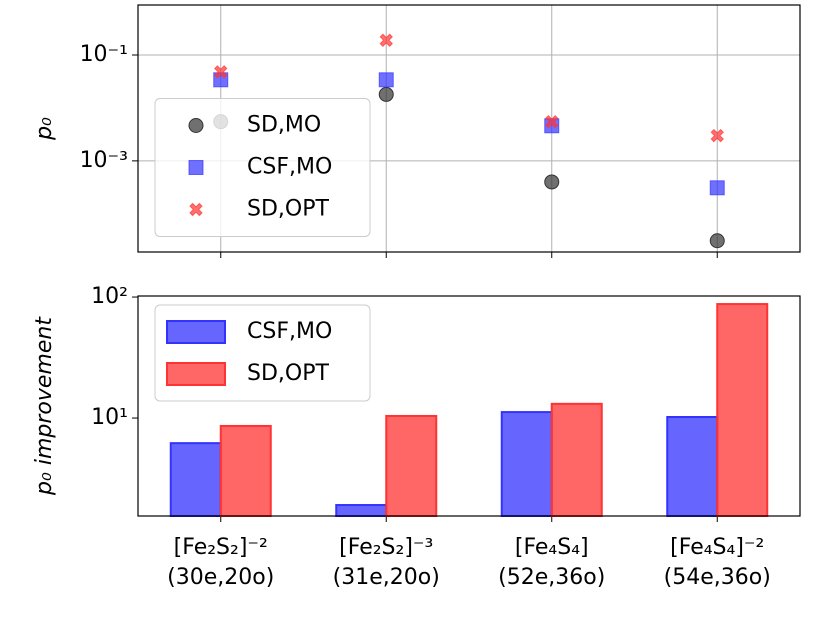 Image resolution: width=830 pixels, height=627 pixels. I want to click on x-tick-label: (52e,36o), so click(551, 577).